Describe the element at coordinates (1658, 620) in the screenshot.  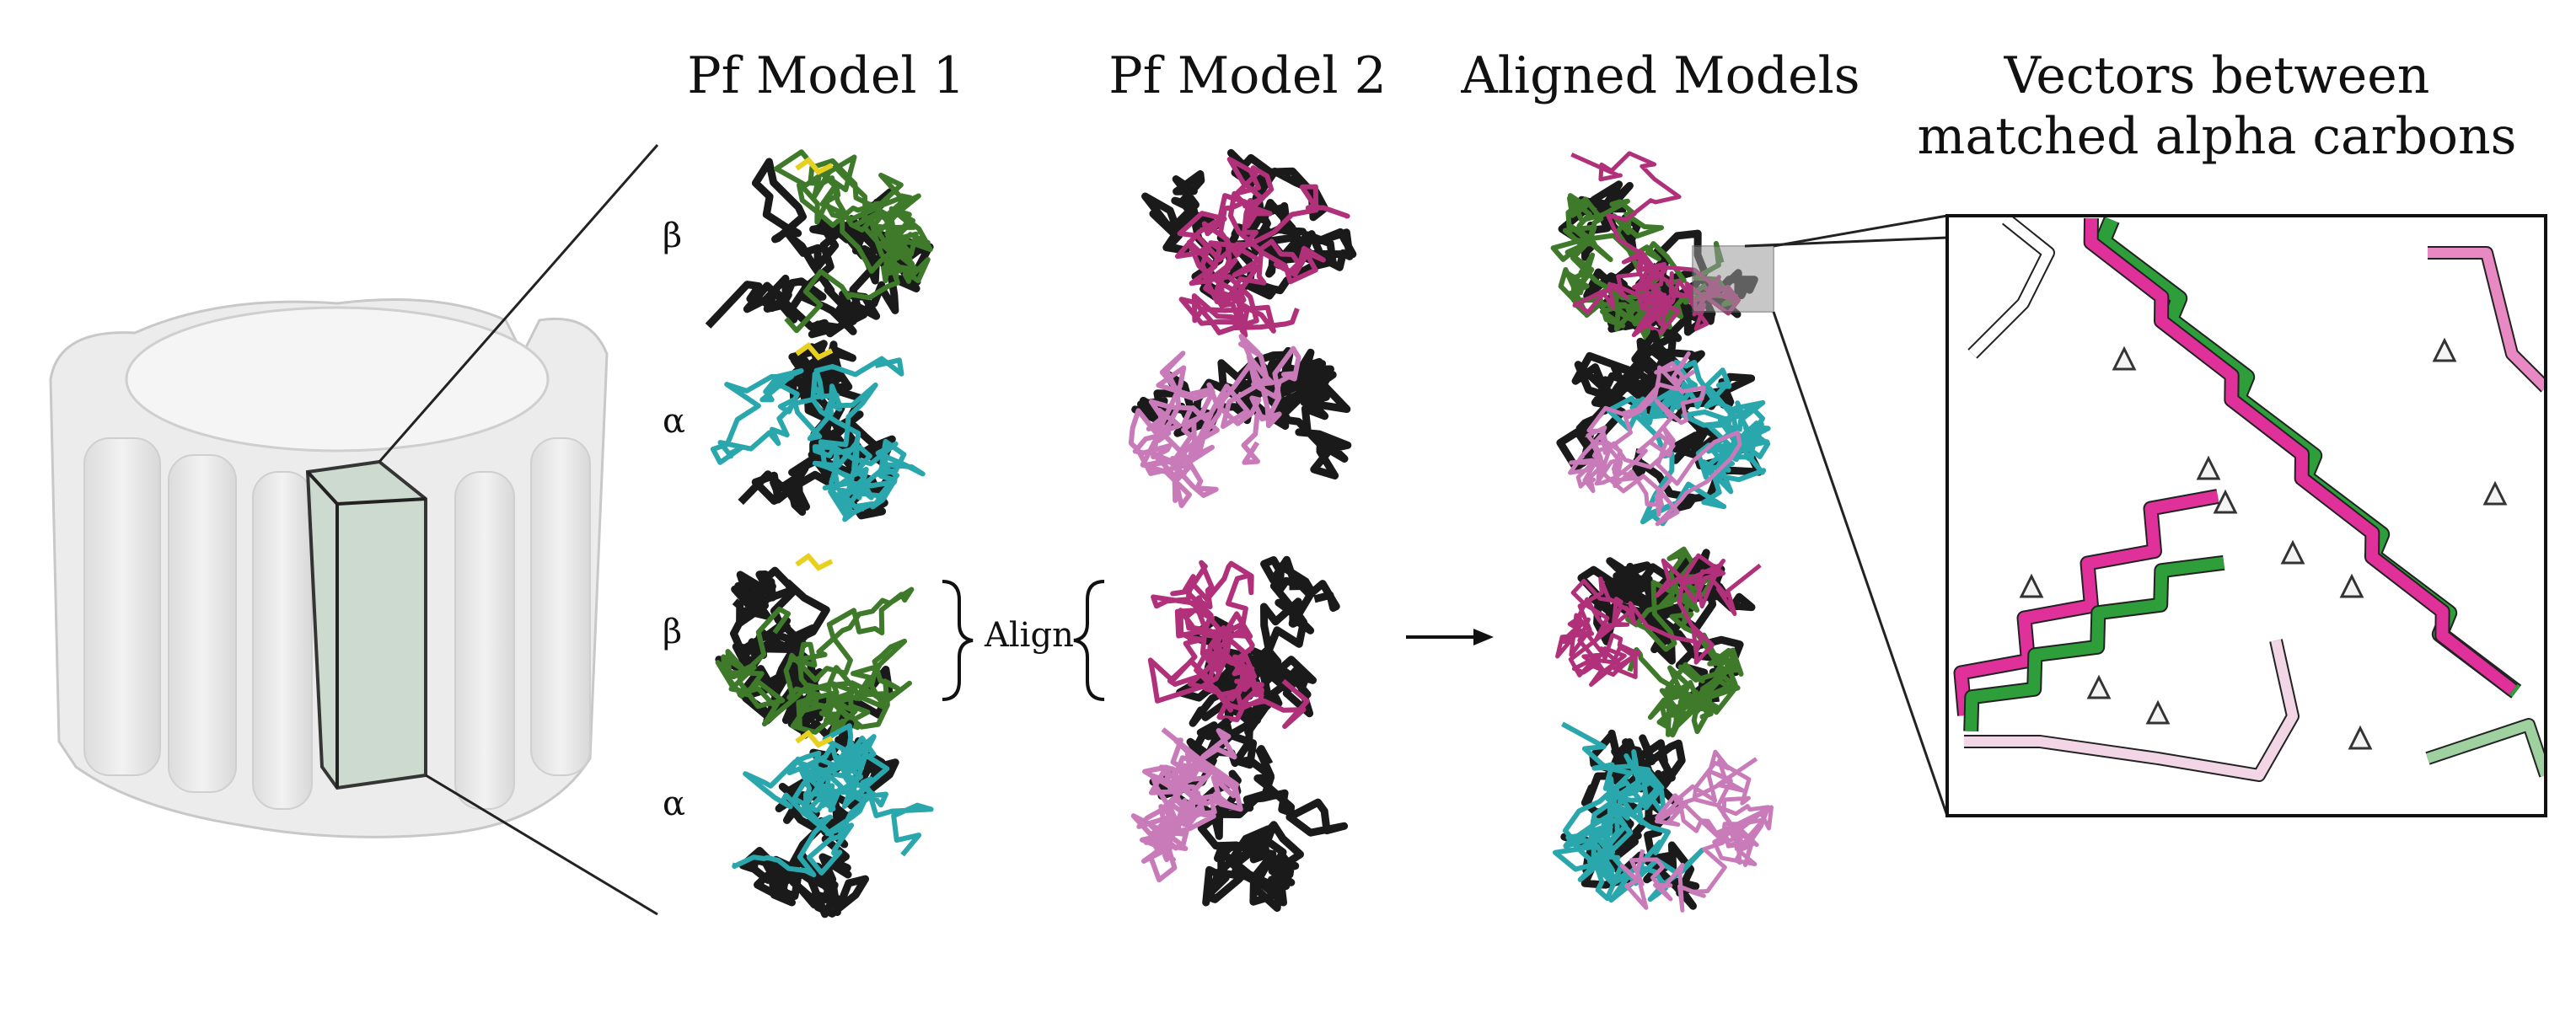
I see `aligned-subunit-2-overlay` at that location.